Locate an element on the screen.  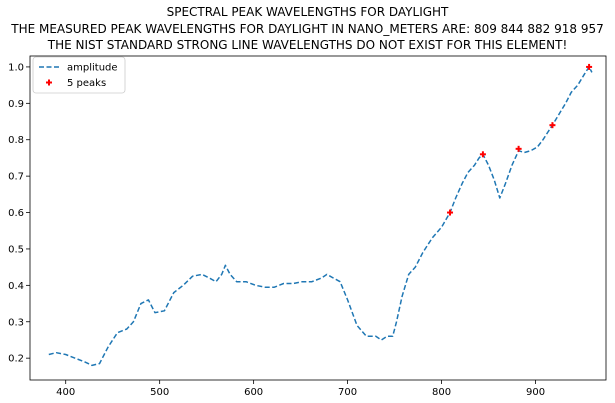
x-tick-label: 500 is located at coordinates (159, 392).